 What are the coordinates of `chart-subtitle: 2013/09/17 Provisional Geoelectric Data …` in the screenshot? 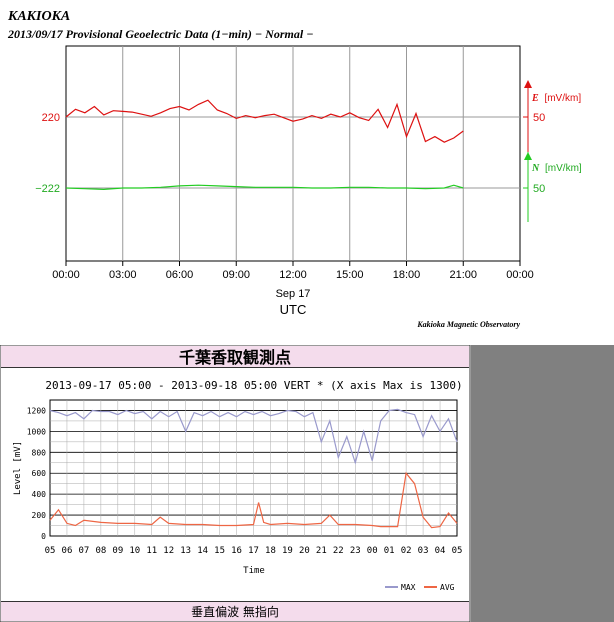 It's located at (160, 34).